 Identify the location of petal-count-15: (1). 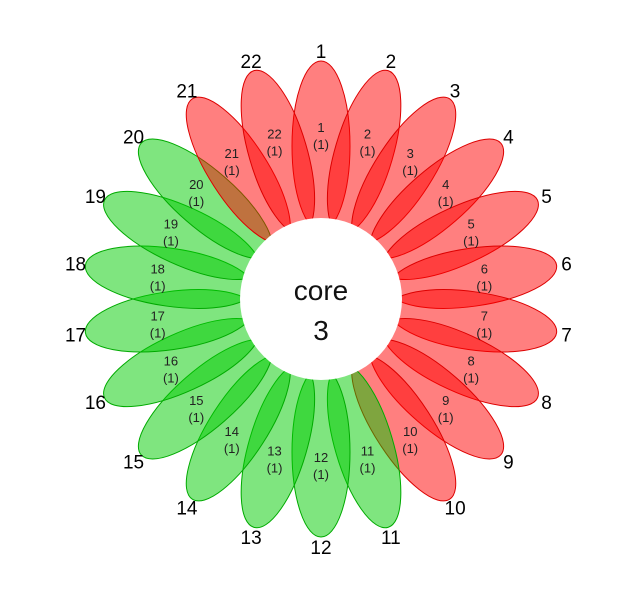
(196, 417).